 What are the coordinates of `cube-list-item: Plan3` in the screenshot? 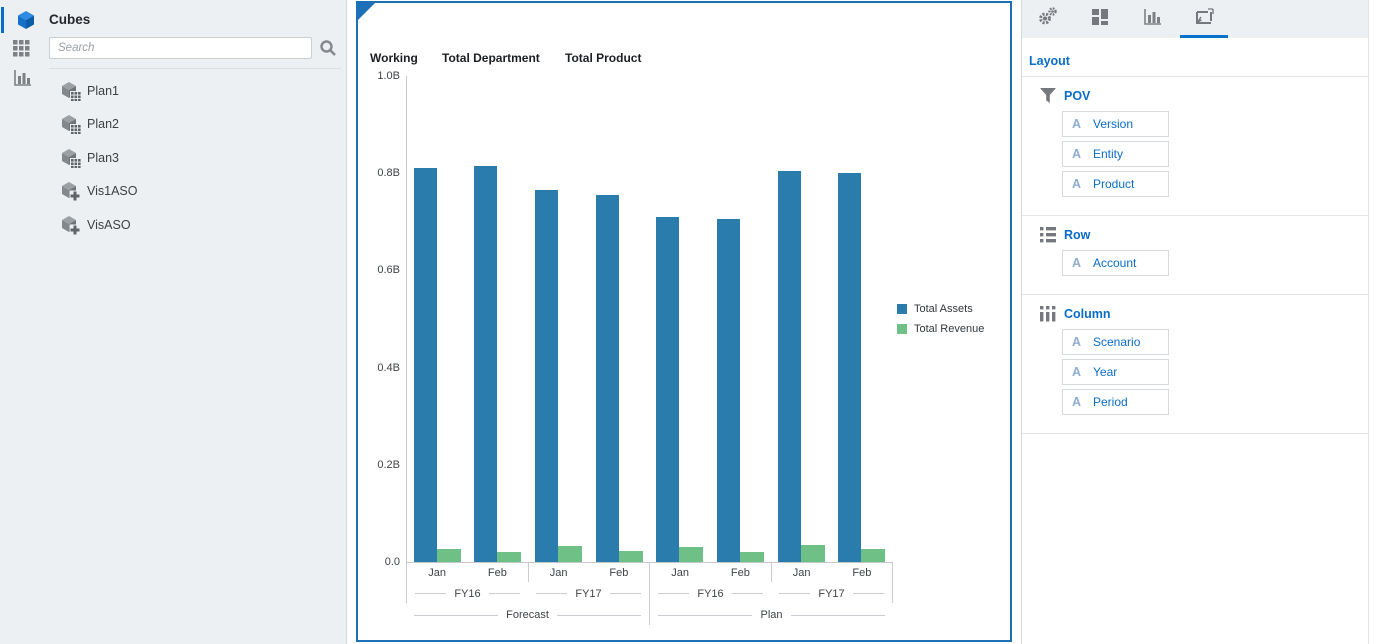 It's located at (173, 158).